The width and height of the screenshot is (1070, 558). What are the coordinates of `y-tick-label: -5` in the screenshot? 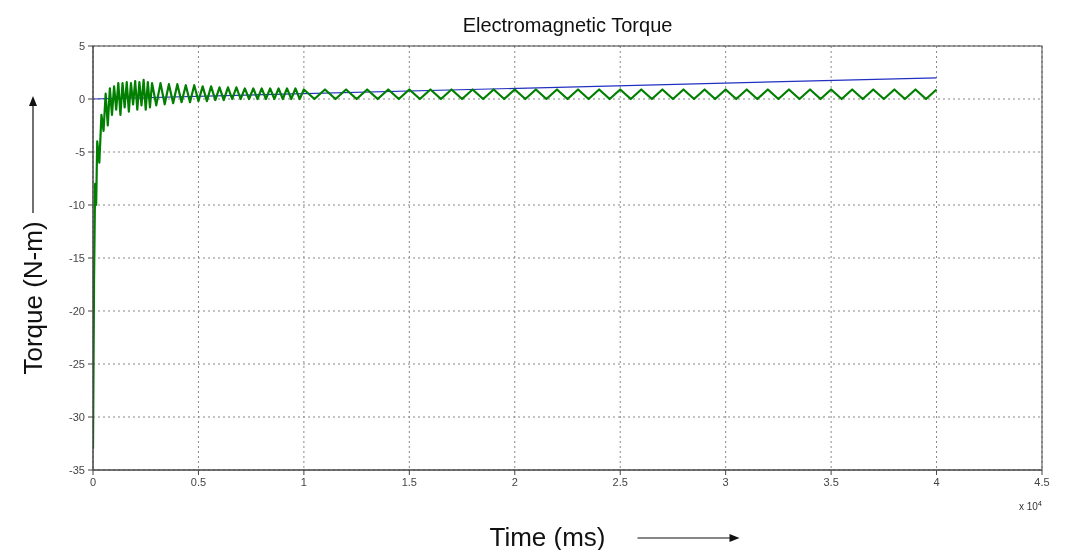 It's located at (80, 151).